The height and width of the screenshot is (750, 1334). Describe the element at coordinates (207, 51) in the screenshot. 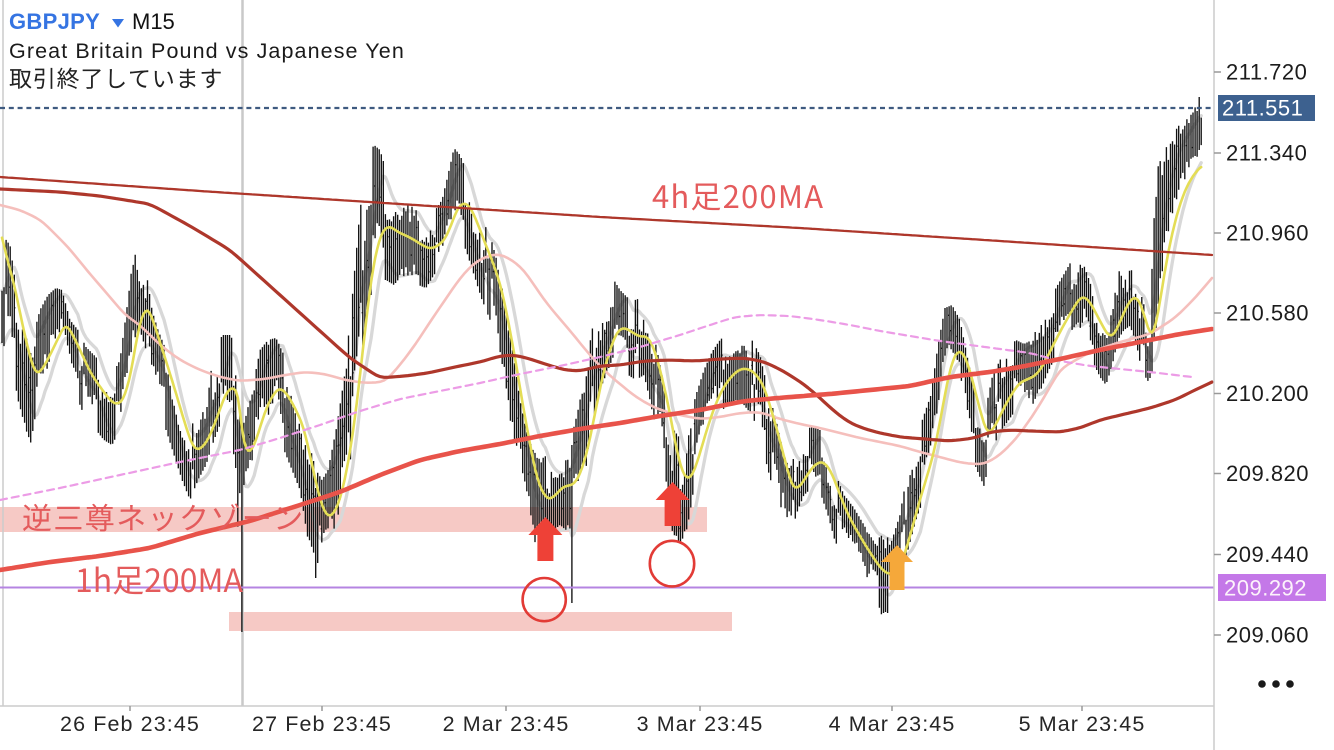

I see `svg-text:Great Britain Pound vs Japanes: Great Britain Pound vs Japanese Yen` at that location.